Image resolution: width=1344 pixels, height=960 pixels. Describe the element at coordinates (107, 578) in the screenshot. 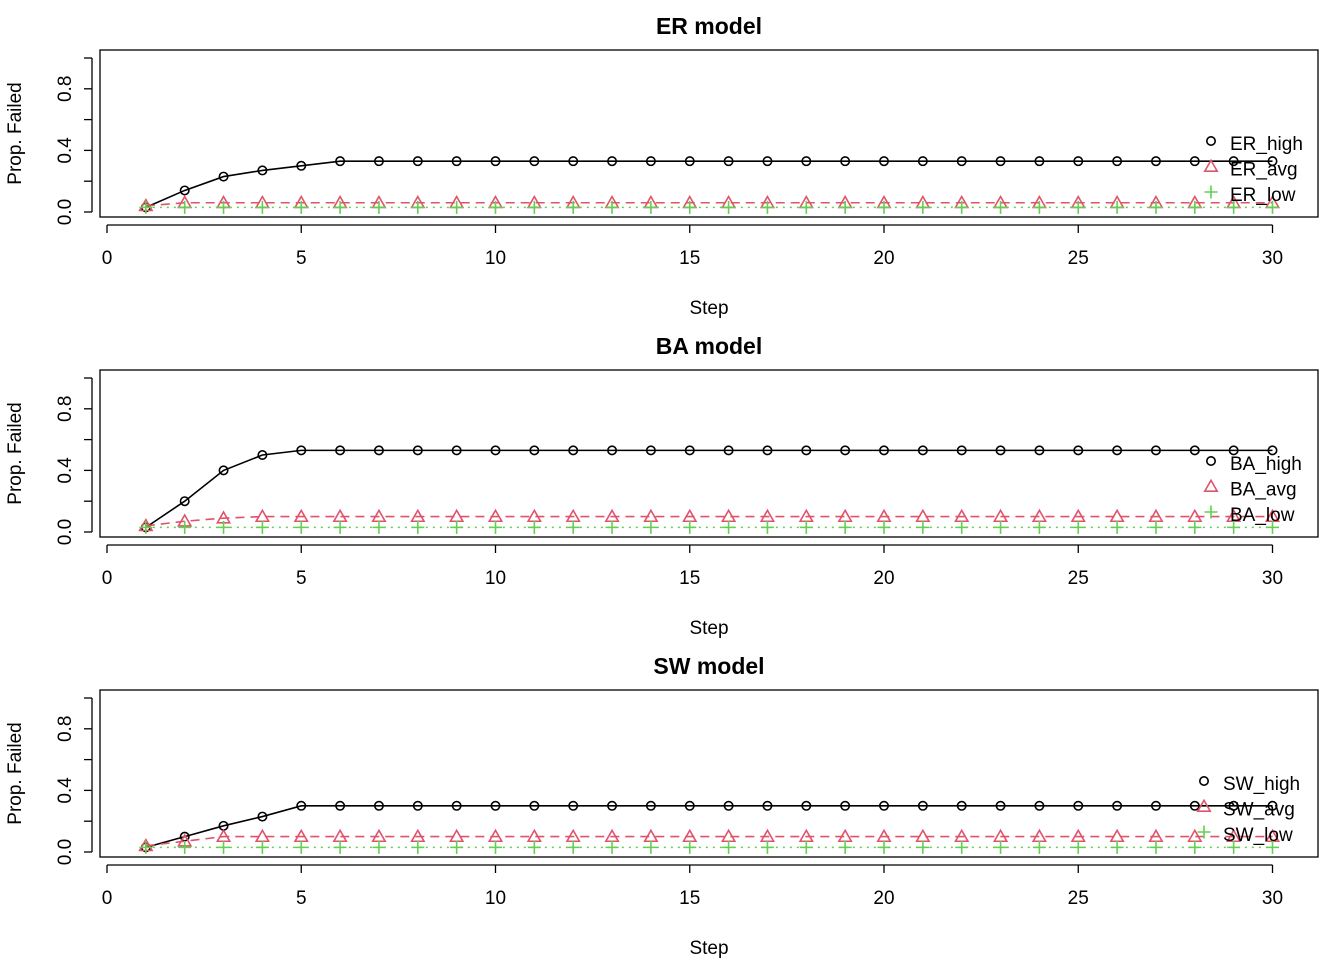

I see `x-tick-label: 0` at that location.